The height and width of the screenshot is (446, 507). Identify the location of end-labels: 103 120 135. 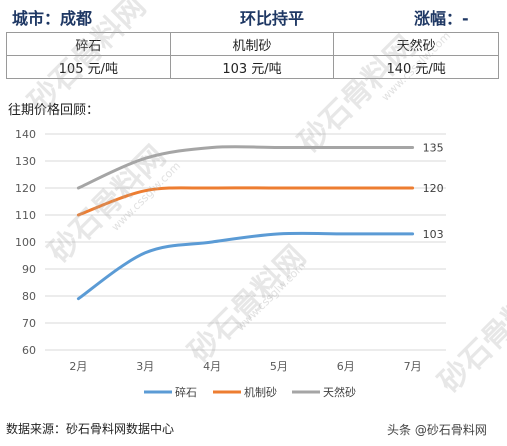
(433, 191).